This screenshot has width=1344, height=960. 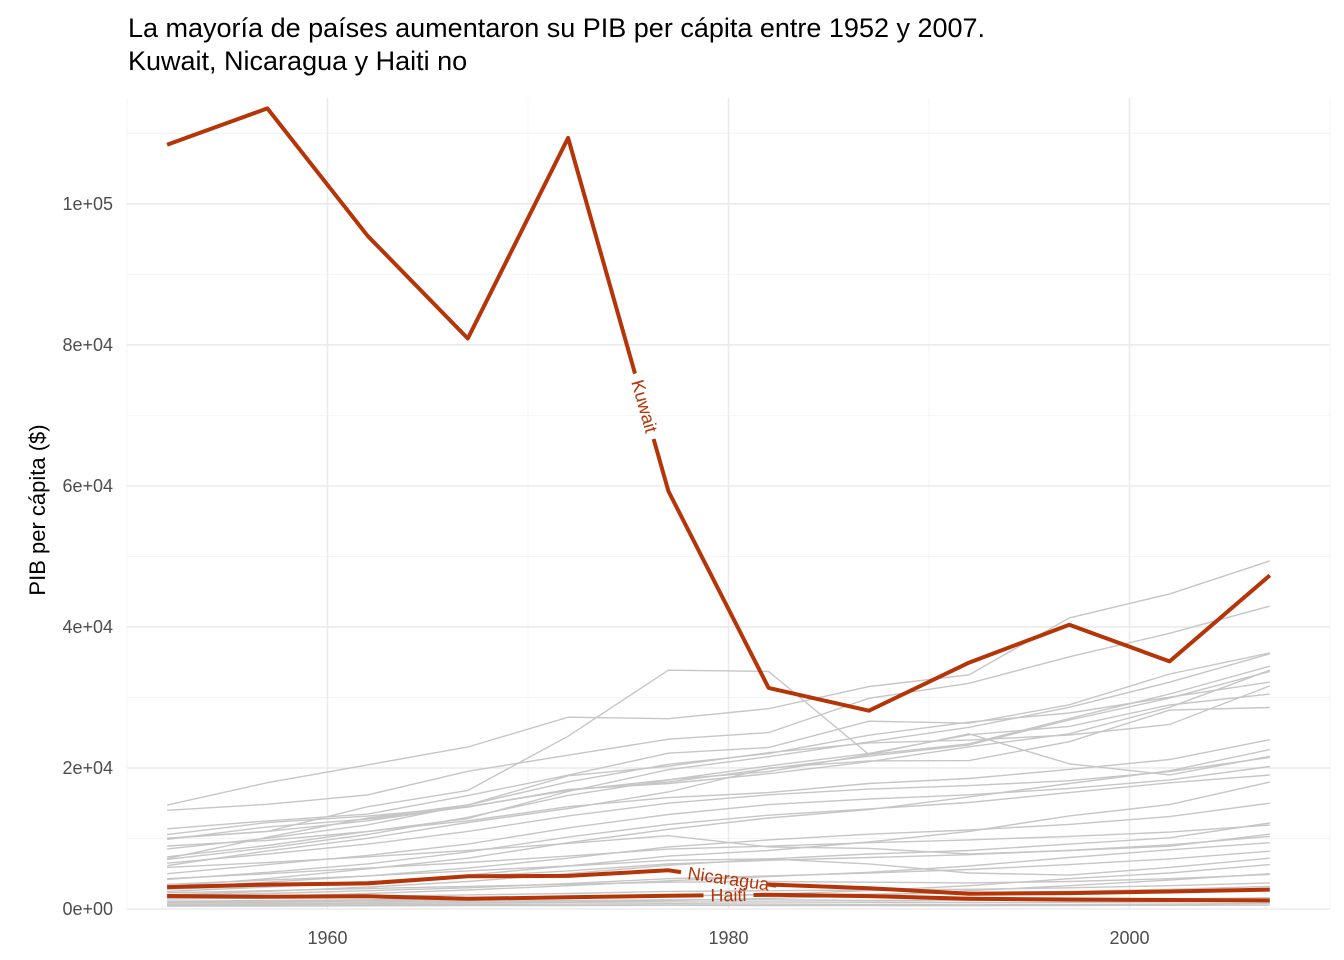 I want to click on y-tick-label-0: 0e+00, so click(x=87, y=909).